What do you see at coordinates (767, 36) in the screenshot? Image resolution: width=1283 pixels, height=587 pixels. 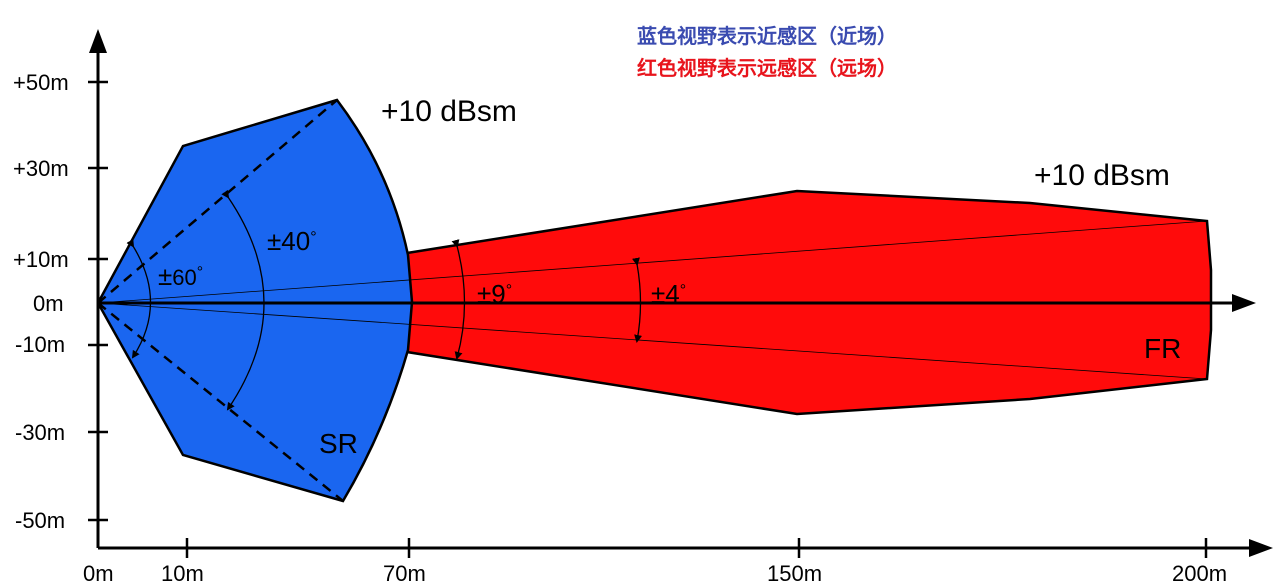 I see `legend-near-field: 蓝色视野表示近感区（近场）` at bounding box center [767, 36].